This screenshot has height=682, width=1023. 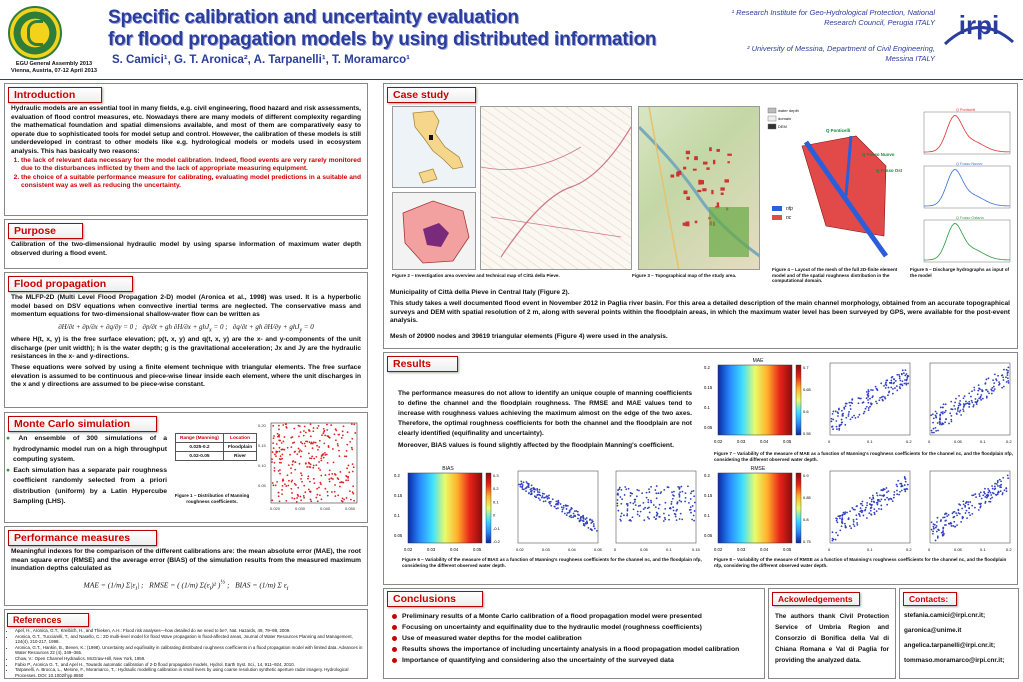 What do you see at coordinates (933, 630) in the screenshot?
I see `contact-email: garonica@unime.it` at bounding box center [933, 630].